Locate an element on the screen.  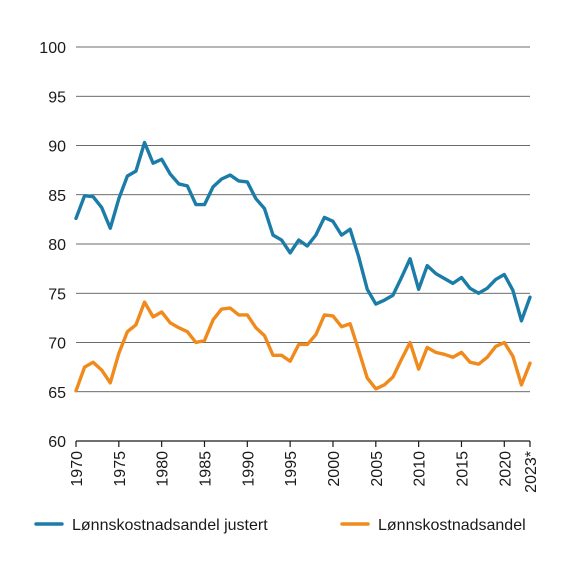
x-tick-label: 1990 is located at coordinates (248, 469).